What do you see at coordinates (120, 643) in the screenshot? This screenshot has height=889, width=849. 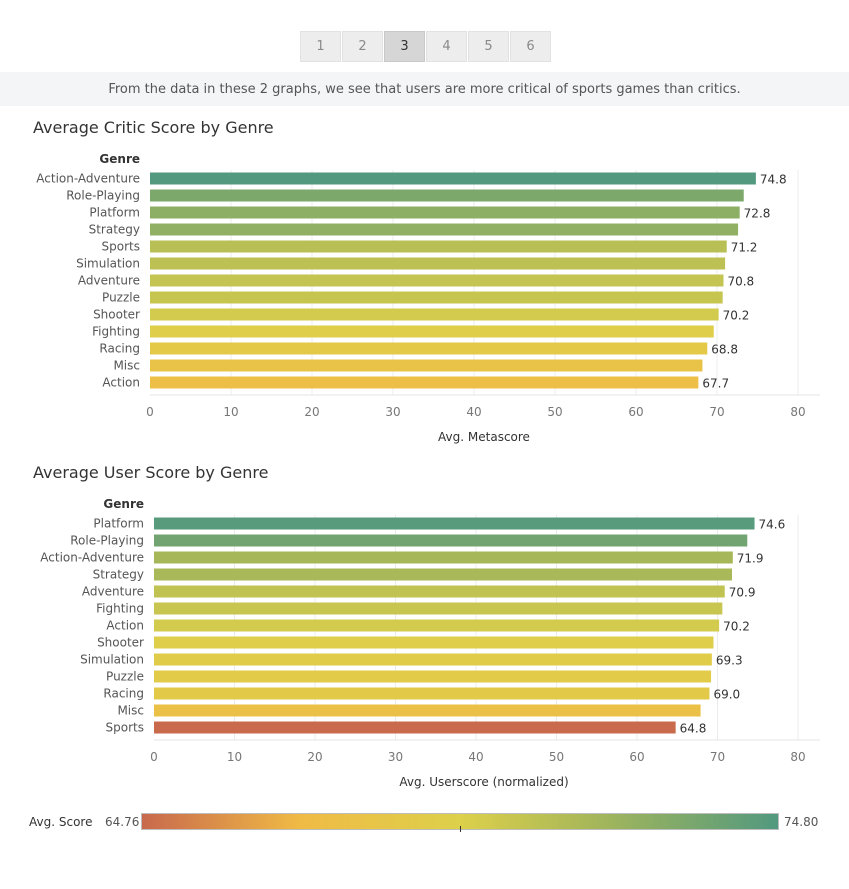 I see `user-category-label: Shooter` at bounding box center [120, 643].